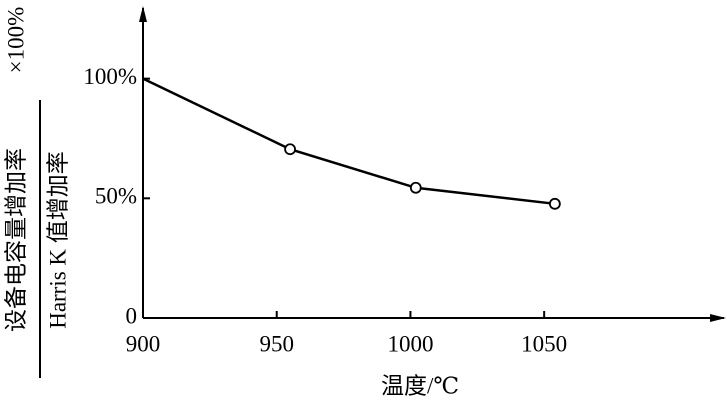  I want to click on x-tick-label: 950, so click(276, 343).